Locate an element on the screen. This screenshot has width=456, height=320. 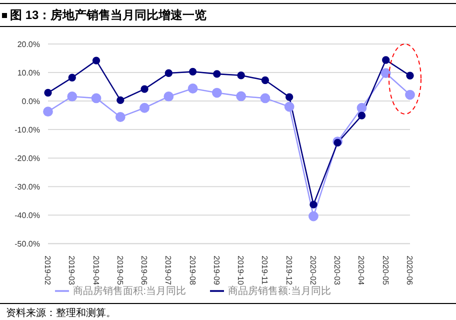
legend-label: 商品房销售面积:当月同比 is located at coordinates (129, 291).